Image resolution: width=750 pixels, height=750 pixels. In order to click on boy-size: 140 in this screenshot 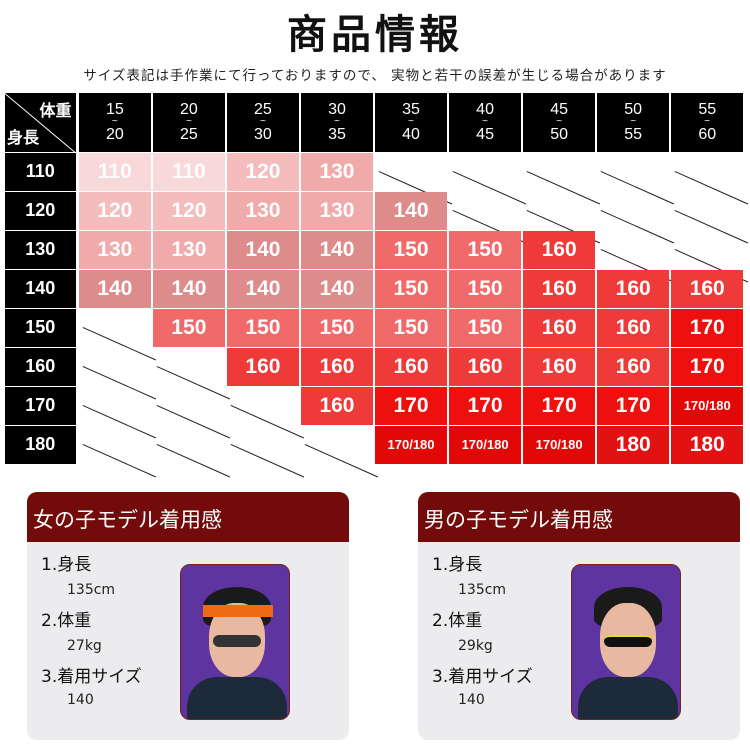, I will do `click(471, 700)`.